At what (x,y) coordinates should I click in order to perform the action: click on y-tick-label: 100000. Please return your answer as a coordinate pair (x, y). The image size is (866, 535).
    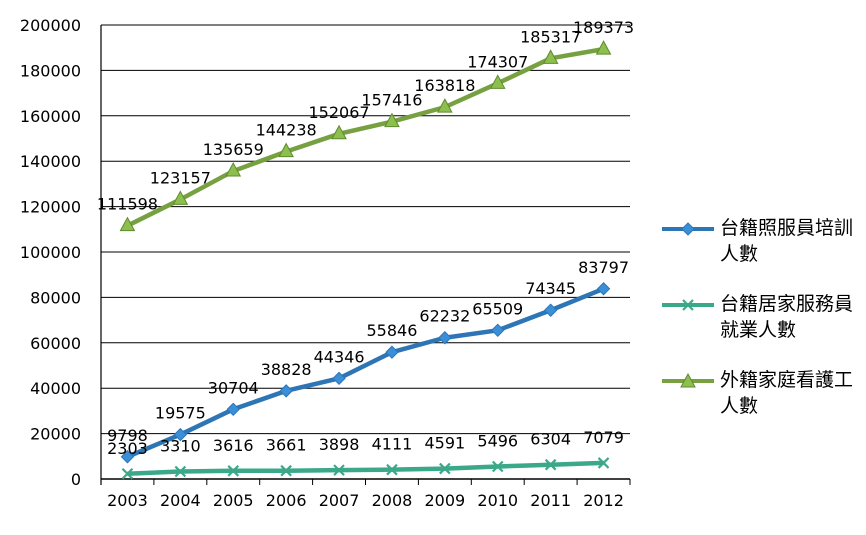
    Looking at the image, I should click on (50, 252).